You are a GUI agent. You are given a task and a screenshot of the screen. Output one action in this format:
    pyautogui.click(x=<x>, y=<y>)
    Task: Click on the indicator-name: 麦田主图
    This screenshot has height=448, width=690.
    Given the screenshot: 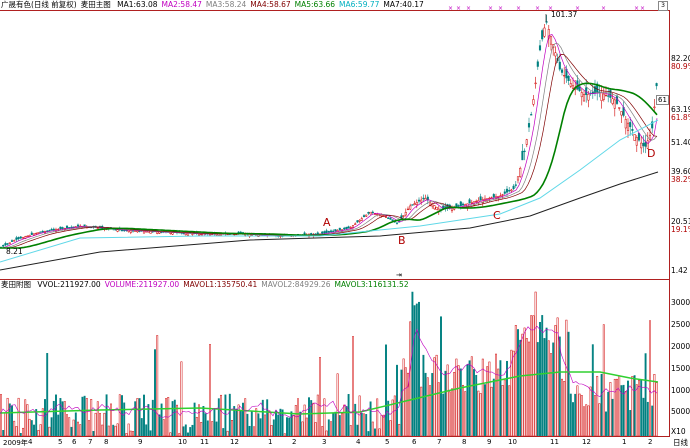 What is the action you would take?
    pyautogui.click(x=95, y=4)
    